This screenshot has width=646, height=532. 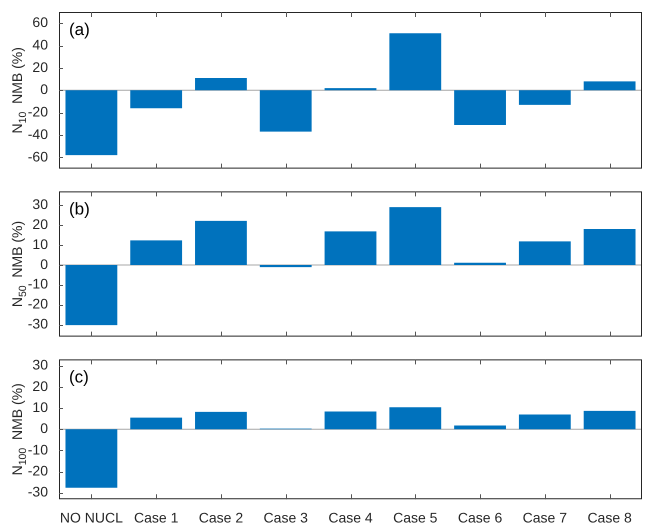 I want to click on y-tick-label: -60, so click(x=38, y=156).